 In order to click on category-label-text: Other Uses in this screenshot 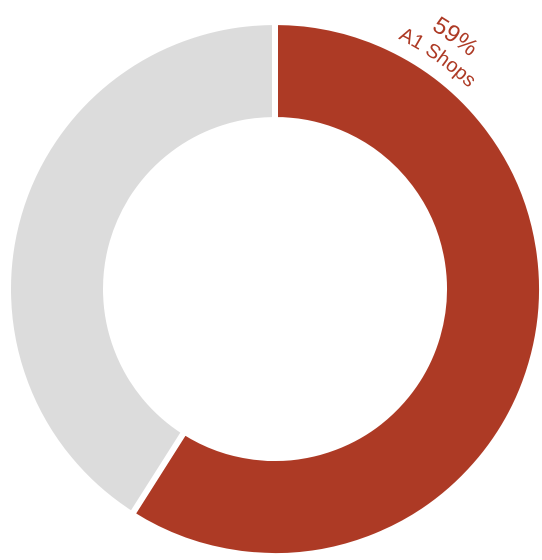, I will do `click(4, 2)`.